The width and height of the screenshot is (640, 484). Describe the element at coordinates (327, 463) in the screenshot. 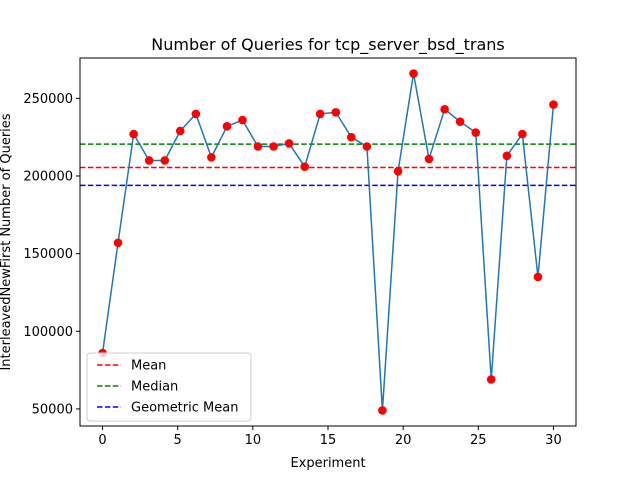

I see `x-axis-label: Experiment` at that location.